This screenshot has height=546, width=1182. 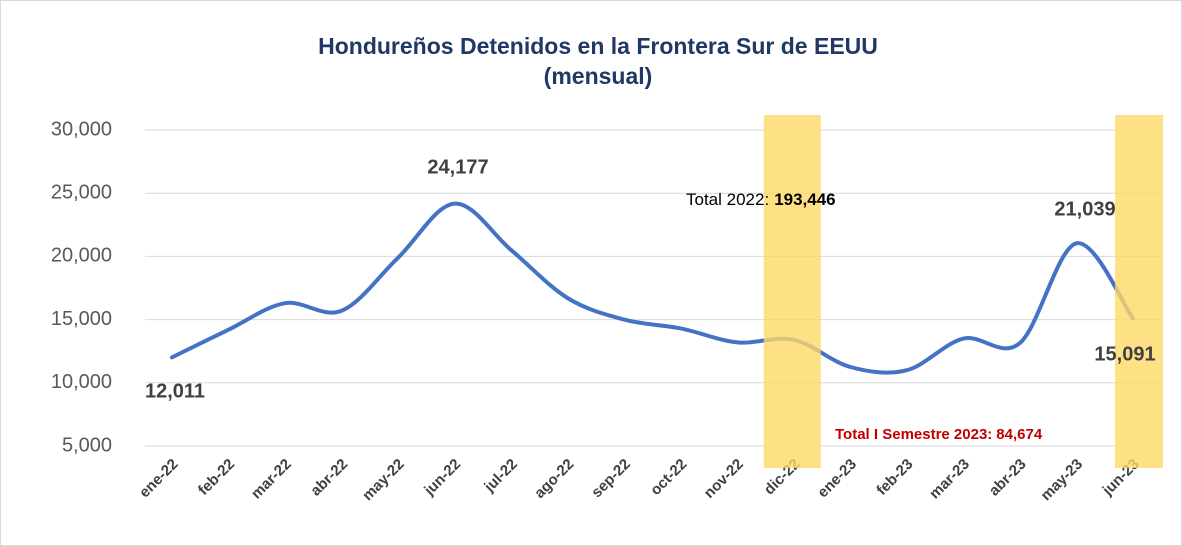 I want to click on y-tick-label: 25,000, so click(x=81, y=192).